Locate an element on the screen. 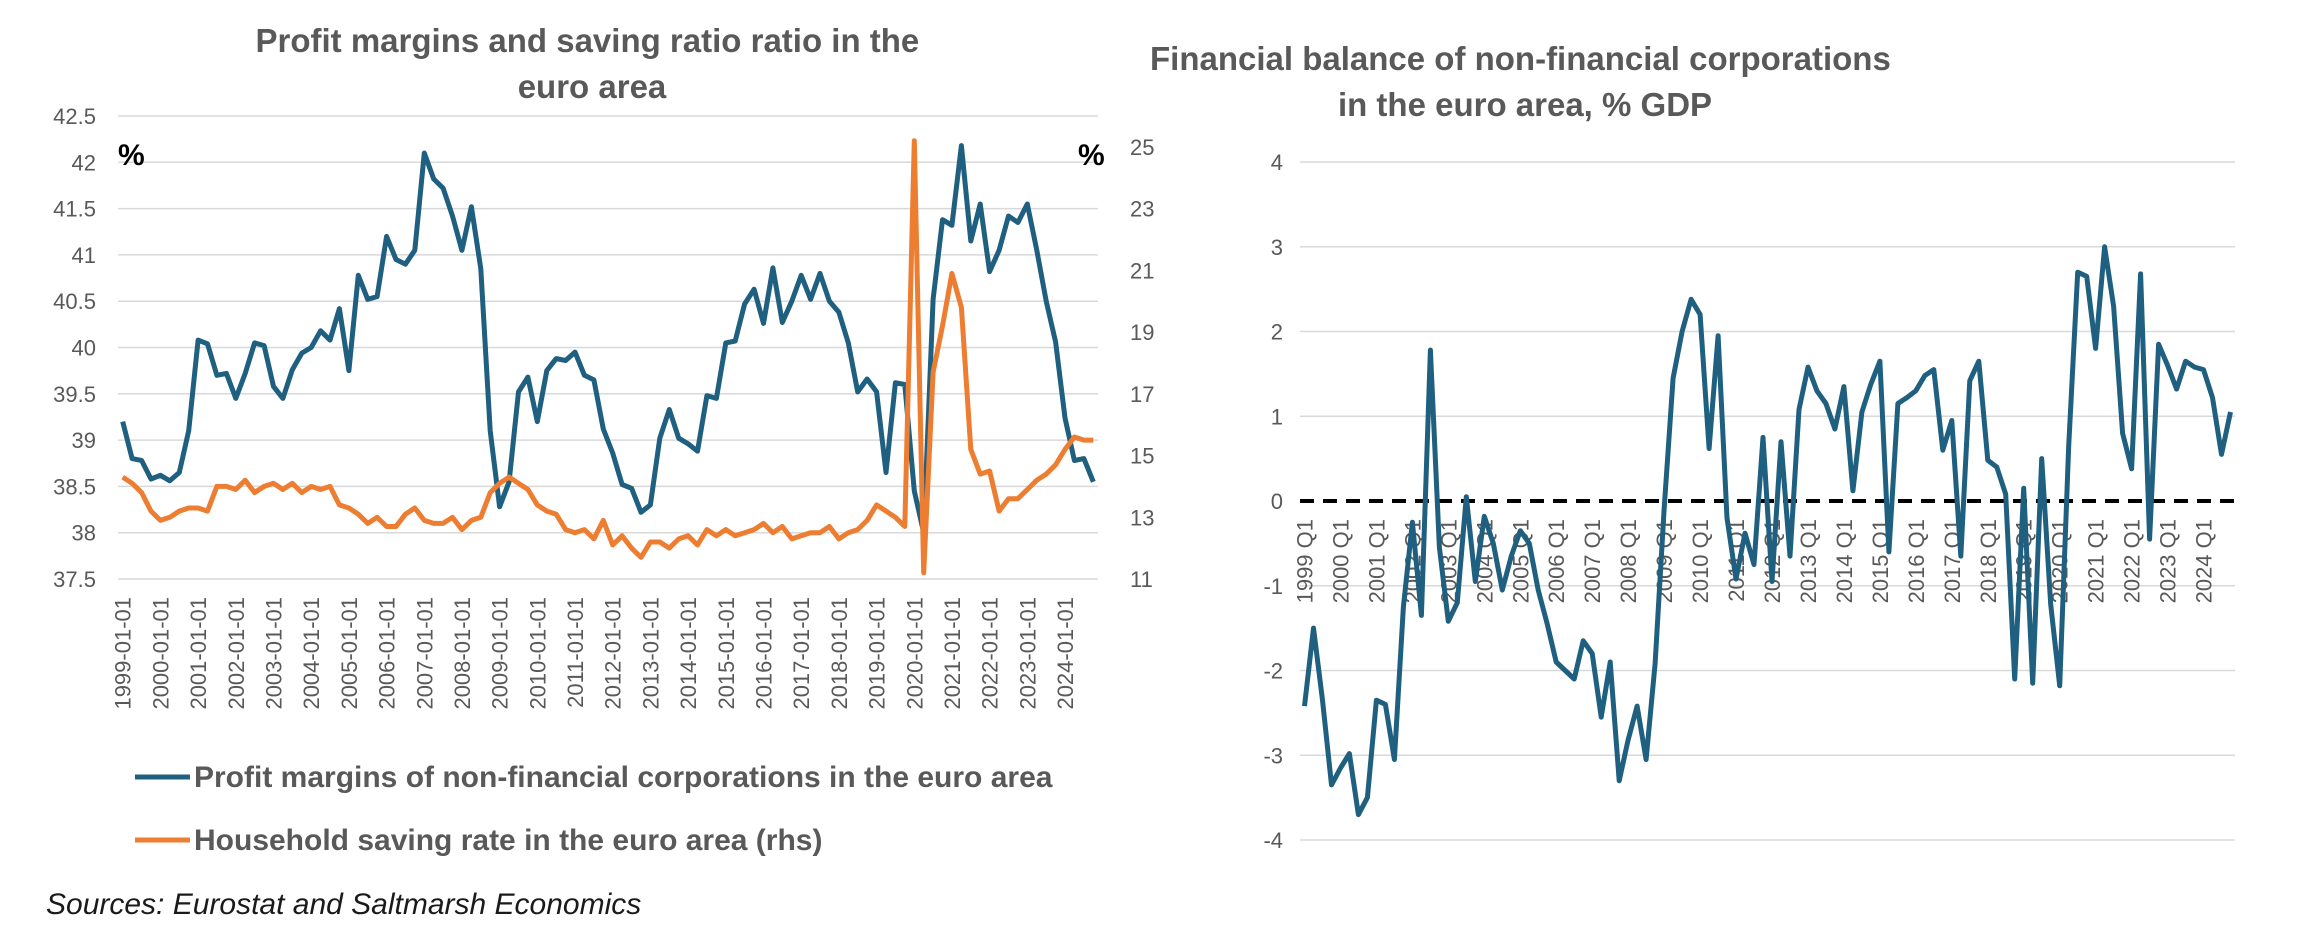 The image size is (2315, 945). y-tick-label: -2 is located at coordinates (1273, 671).